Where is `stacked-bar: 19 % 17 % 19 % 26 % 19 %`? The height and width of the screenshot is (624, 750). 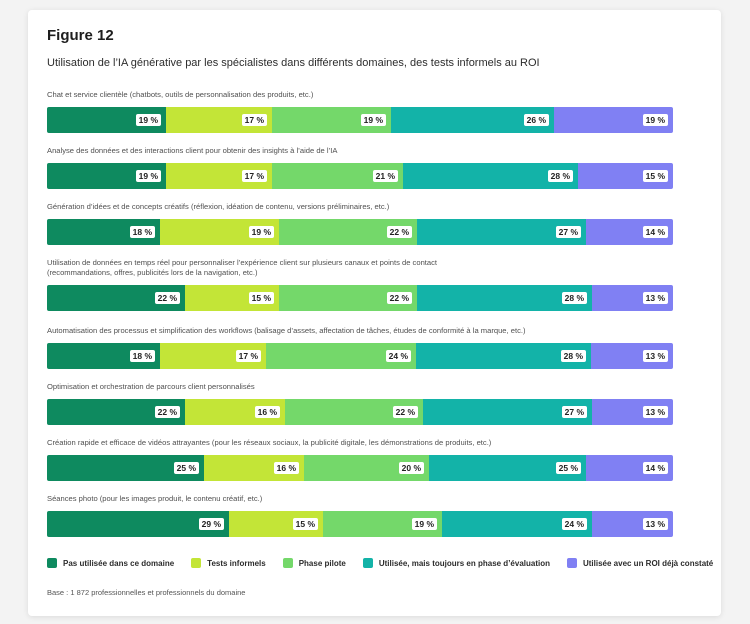 stacked-bar: 19 % 17 % 19 % 26 % 19 % is located at coordinates (360, 120).